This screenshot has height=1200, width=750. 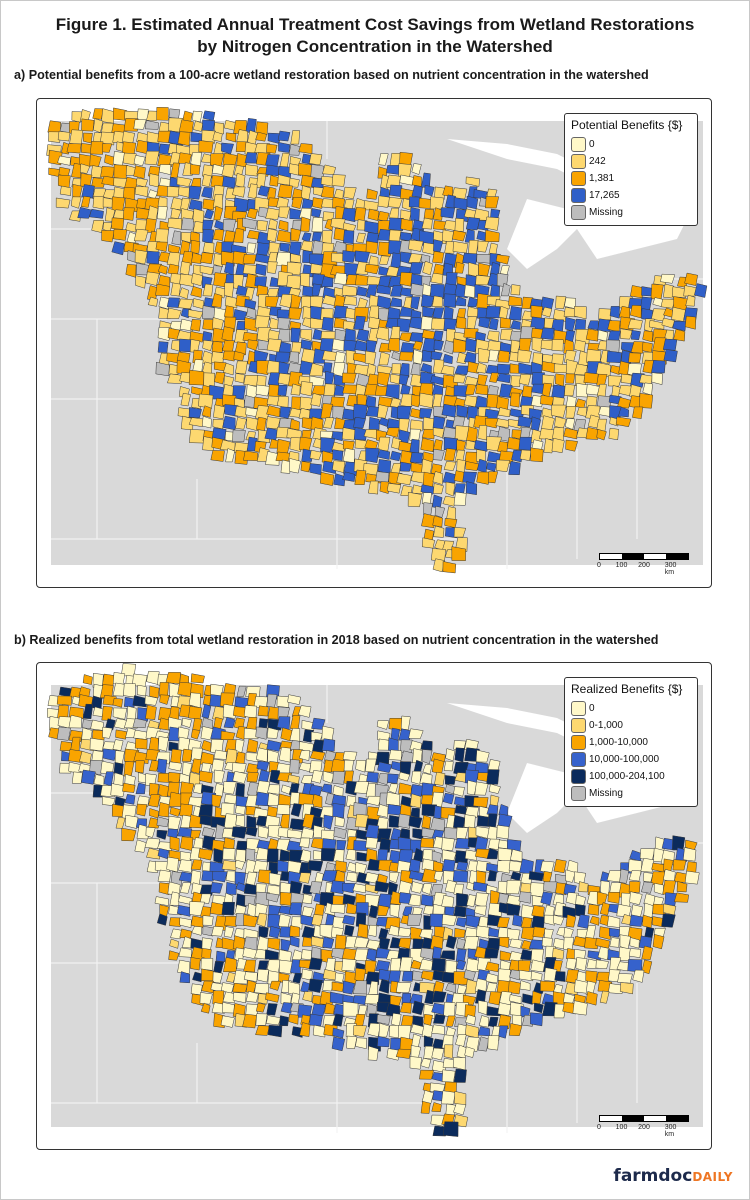 I want to click on legend-item: 100,000-204,100, so click(x=631, y=776).